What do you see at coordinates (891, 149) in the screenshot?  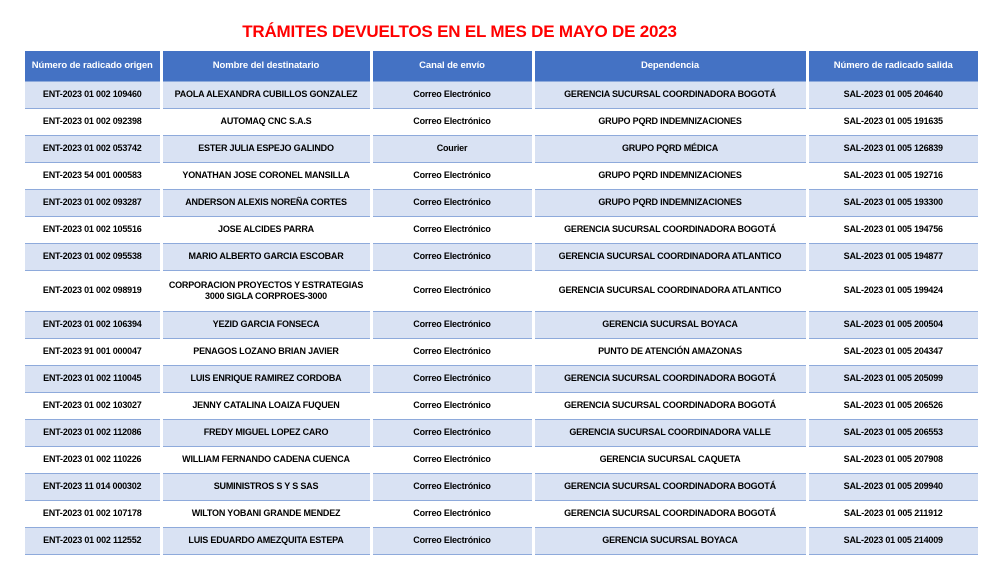 I see `table-cell: SAL-2023 01 005 126839` at bounding box center [891, 149].